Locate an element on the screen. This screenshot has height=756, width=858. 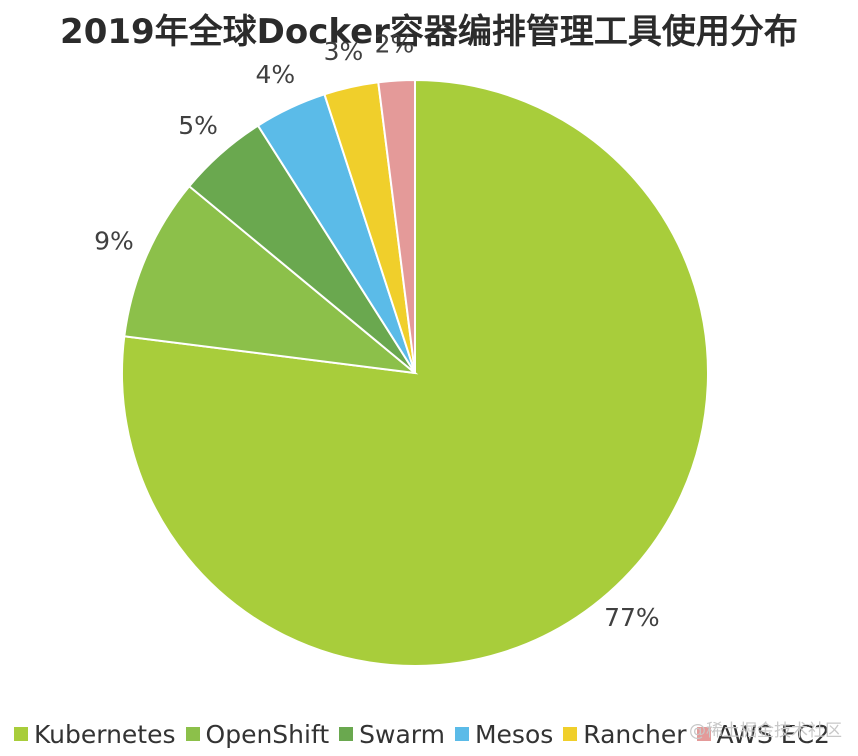
chart-title: 2019年全球Docker容器编排管理工具使用分布 is located at coordinates (429, 32).